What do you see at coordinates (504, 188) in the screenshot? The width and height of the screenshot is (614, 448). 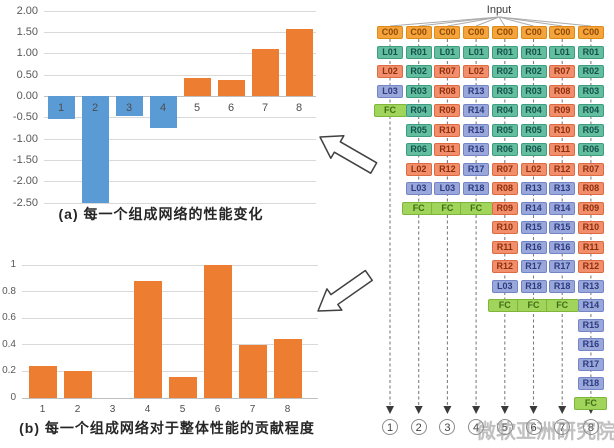 I see `cell-5-R08: R08` at bounding box center [504, 188].